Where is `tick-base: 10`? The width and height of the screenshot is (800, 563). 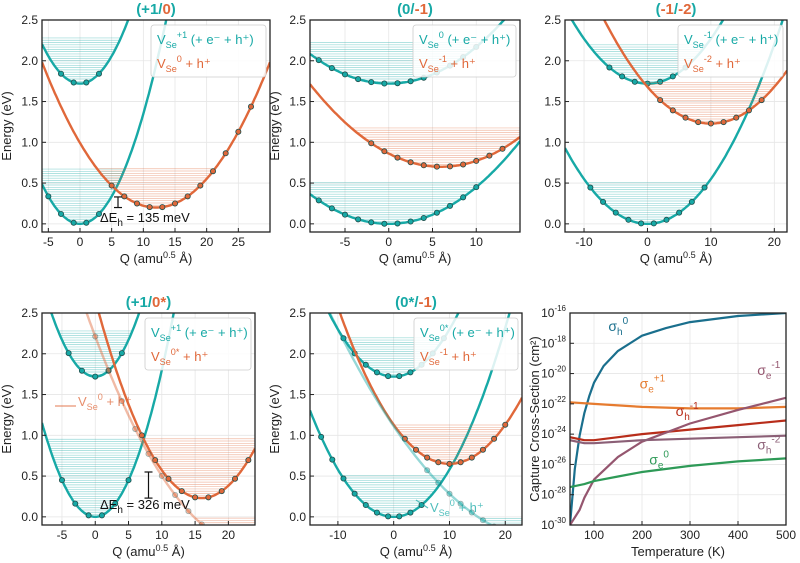
tick-base: 10 is located at coordinates (548, 525).